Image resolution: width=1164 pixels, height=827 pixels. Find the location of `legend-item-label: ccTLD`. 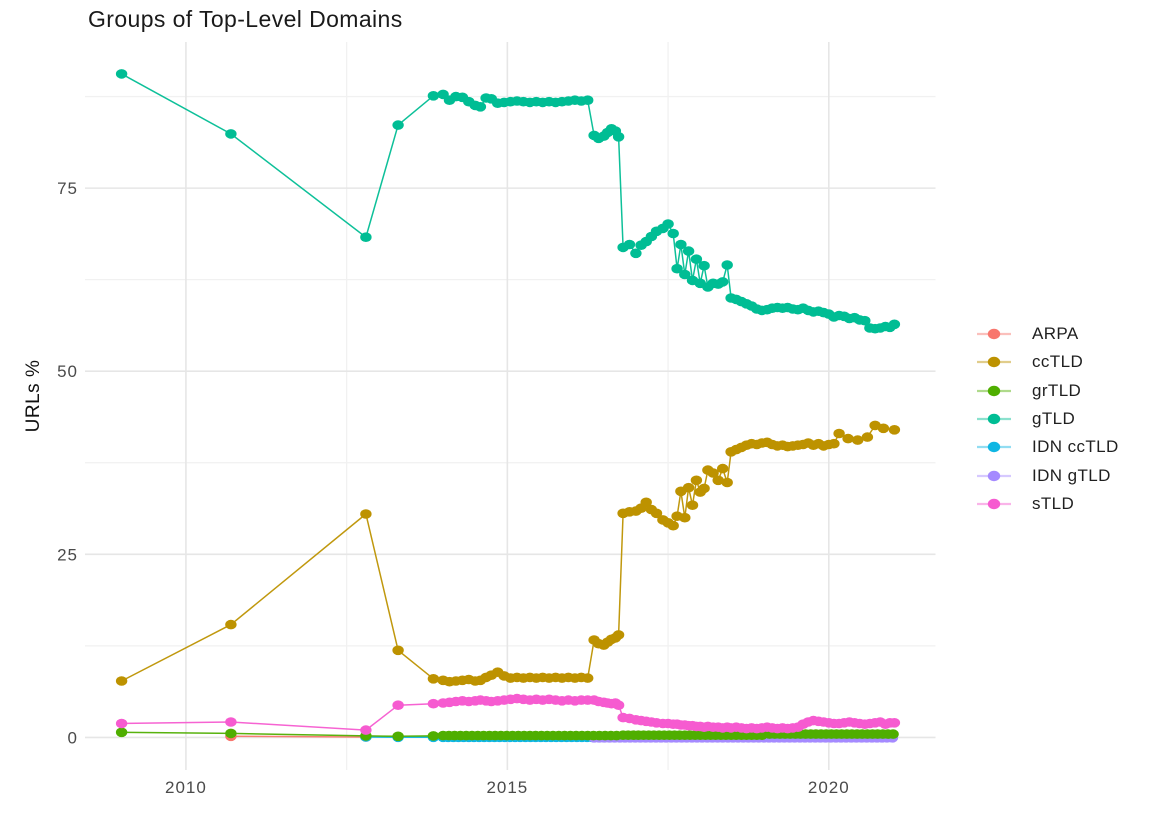

legend-item-label: ccTLD is located at coordinates (1058, 362).